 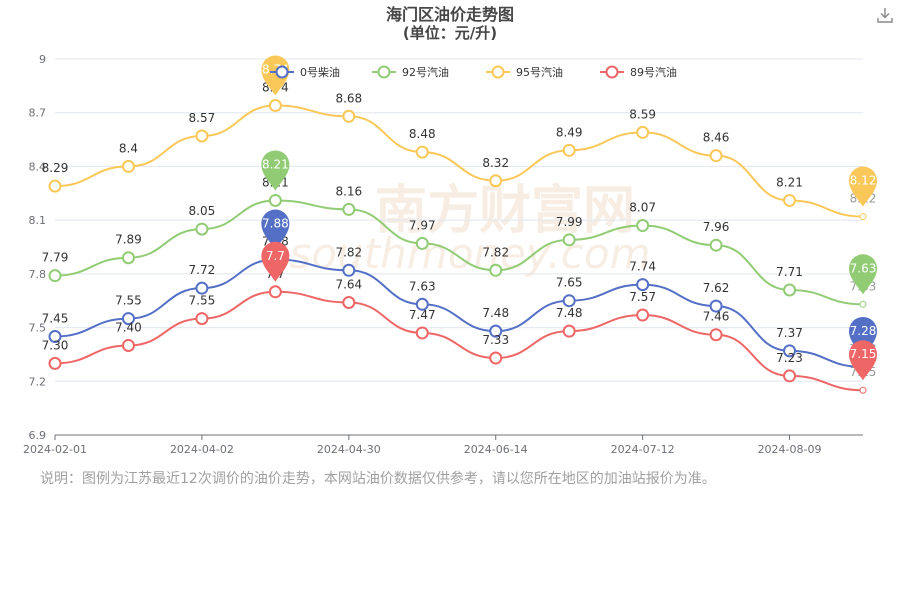 I want to click on pin-label: 7.15, so click(x=863, y=354).